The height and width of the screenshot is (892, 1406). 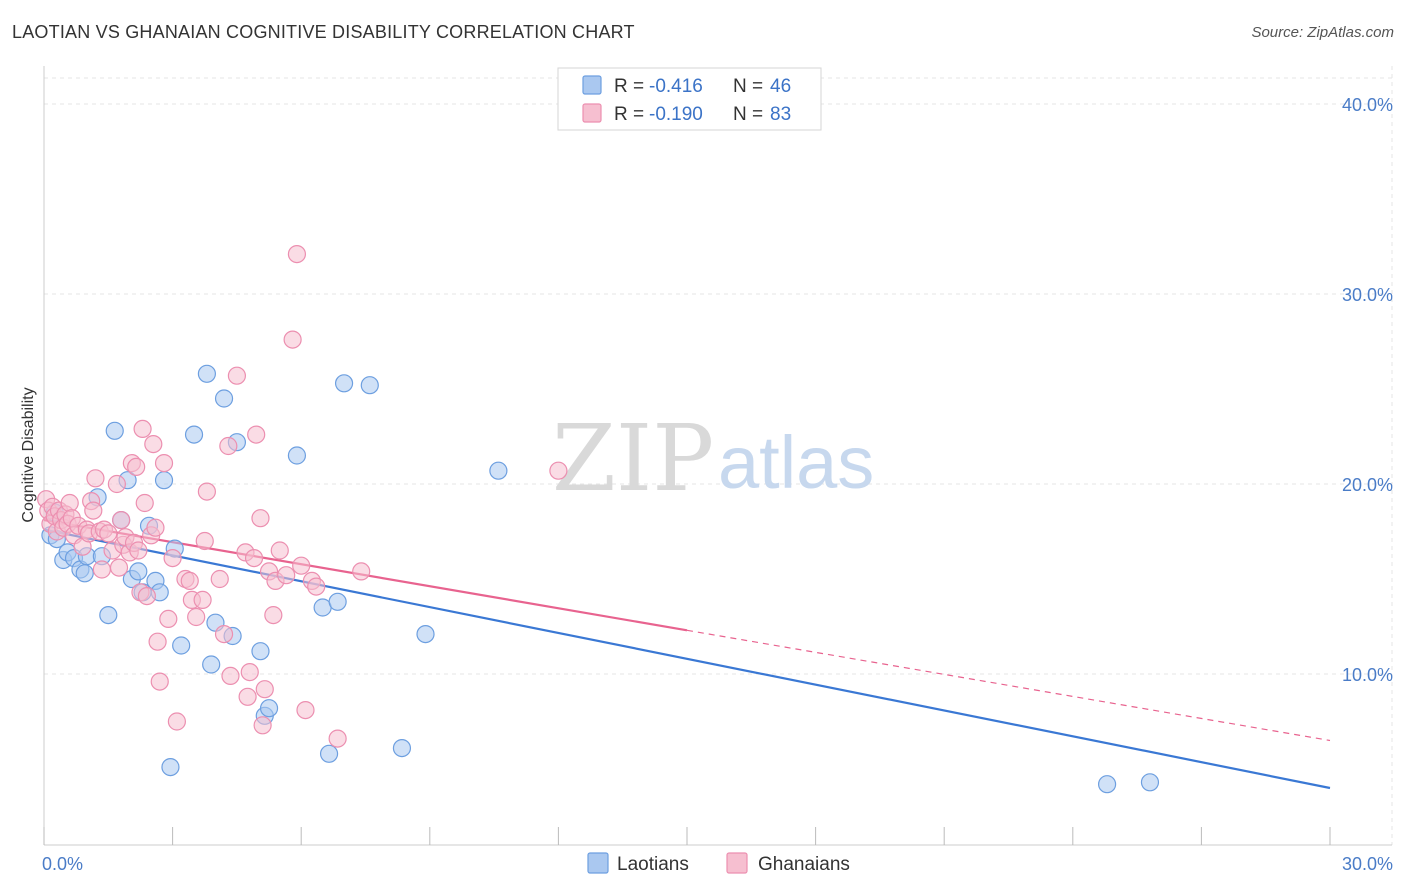 I want to click on legend-r-label-ghanaians: R =, so click(x=629, y=114).